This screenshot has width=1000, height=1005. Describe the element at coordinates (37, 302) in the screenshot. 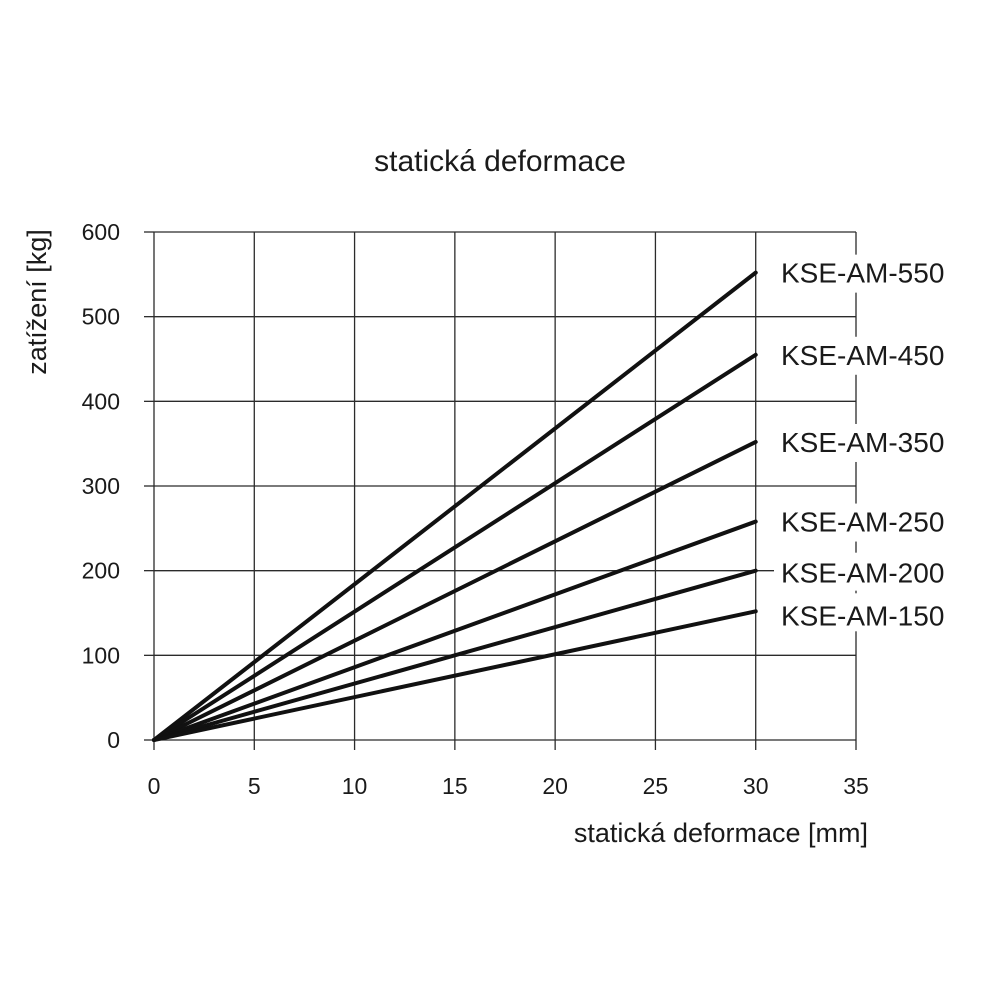

I see `y-axis-label: zatížení [kg]` at that location.